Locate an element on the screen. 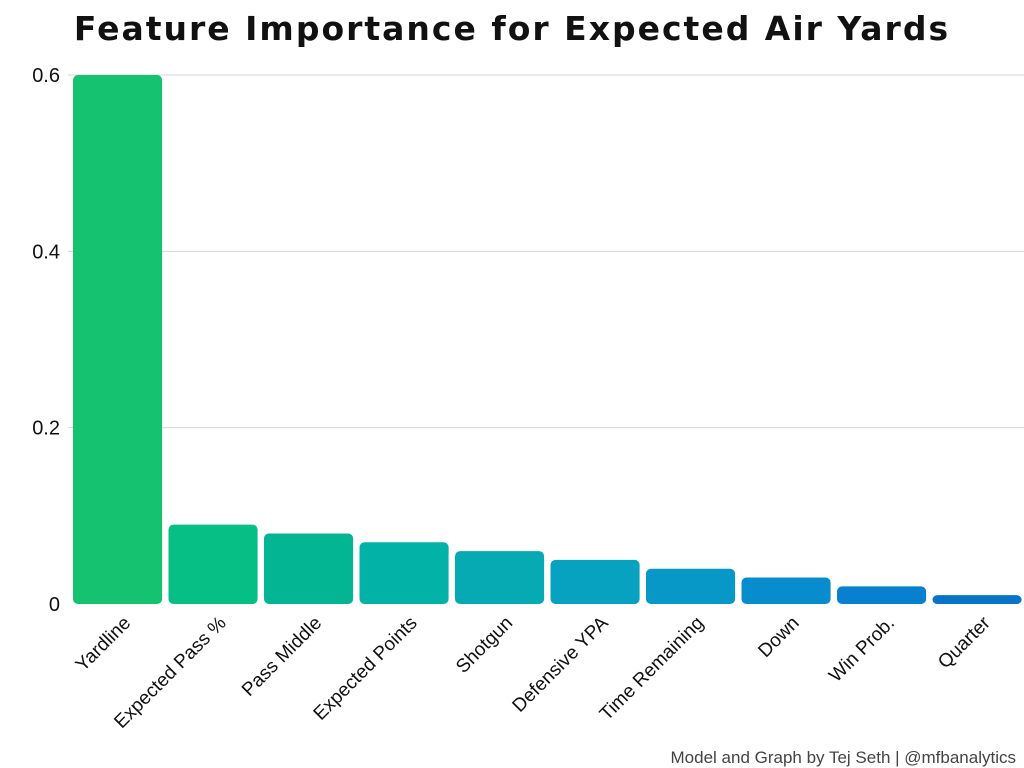 The width and height of the screenshot is (1024, 768). x-tick-label: Defensive YPA is located at coordinates (561, 664).